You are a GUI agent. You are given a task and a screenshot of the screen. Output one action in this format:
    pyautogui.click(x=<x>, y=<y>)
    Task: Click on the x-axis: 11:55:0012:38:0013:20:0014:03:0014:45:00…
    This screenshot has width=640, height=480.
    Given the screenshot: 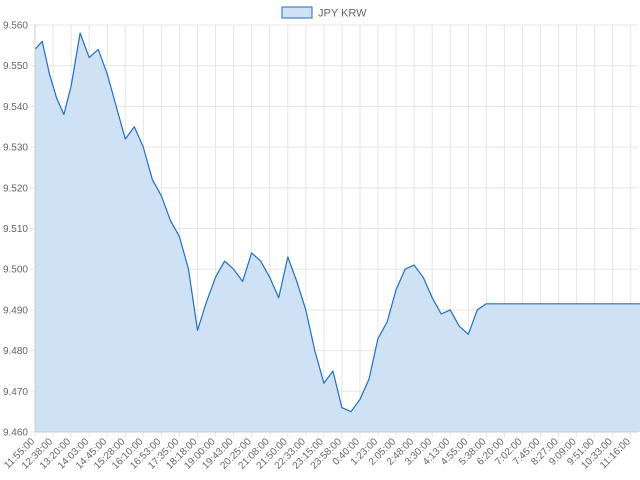 What is the action you would take?
    pyautogui.click(x=320, y=451)
    